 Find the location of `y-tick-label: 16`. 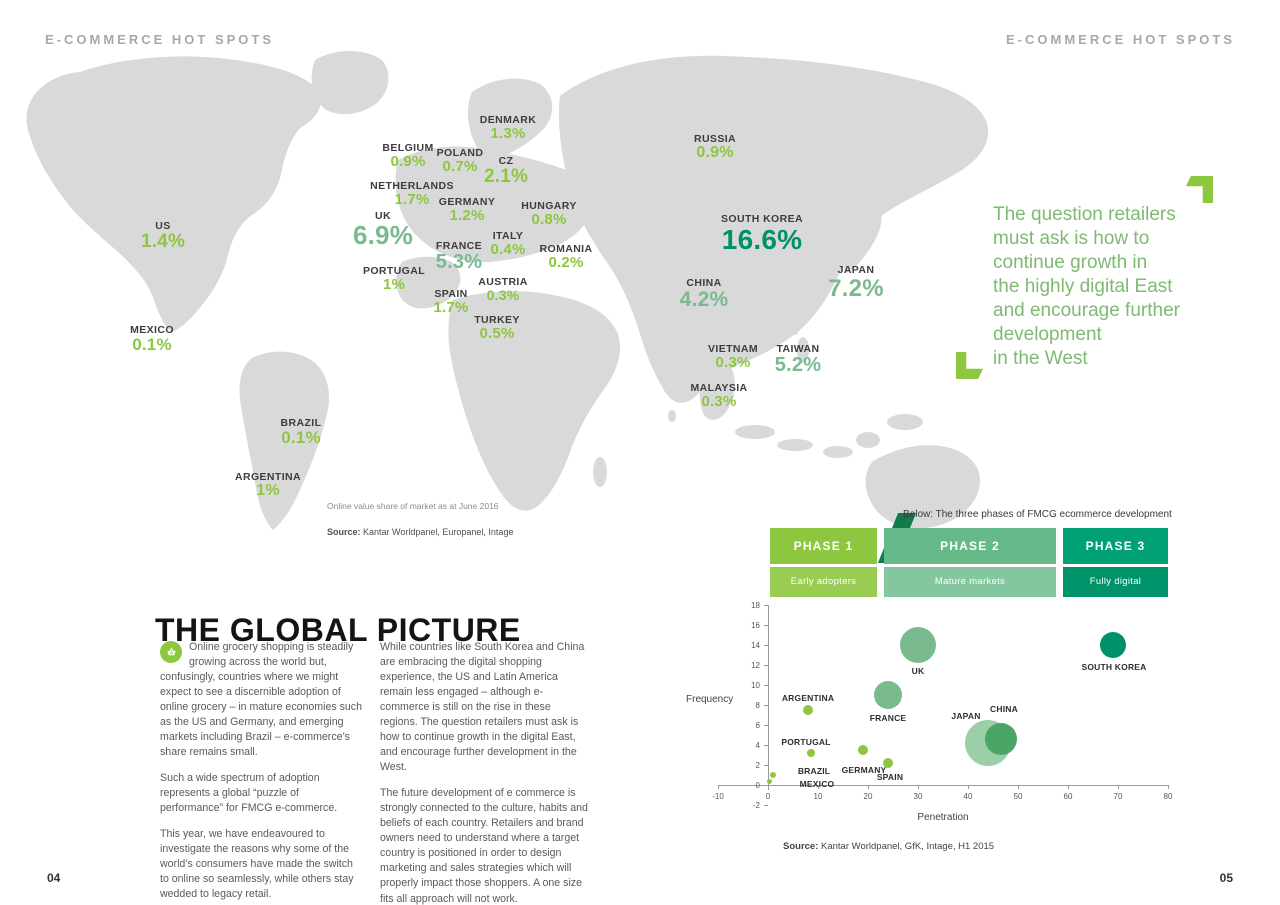

y-tick-label: 16 is located at coordinates (755, 625).